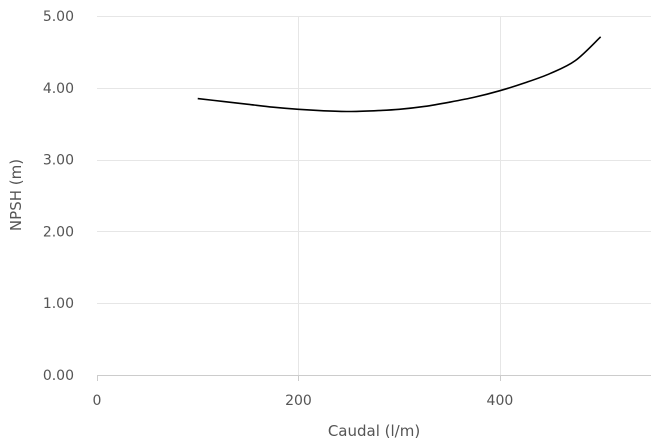 Image resolution: width=652 pixels, height=441 pixels. What do you see at coordinates (97, 401) in the screenshot?
I see `x-tick-label: 0` at bounding box center [97, 401].